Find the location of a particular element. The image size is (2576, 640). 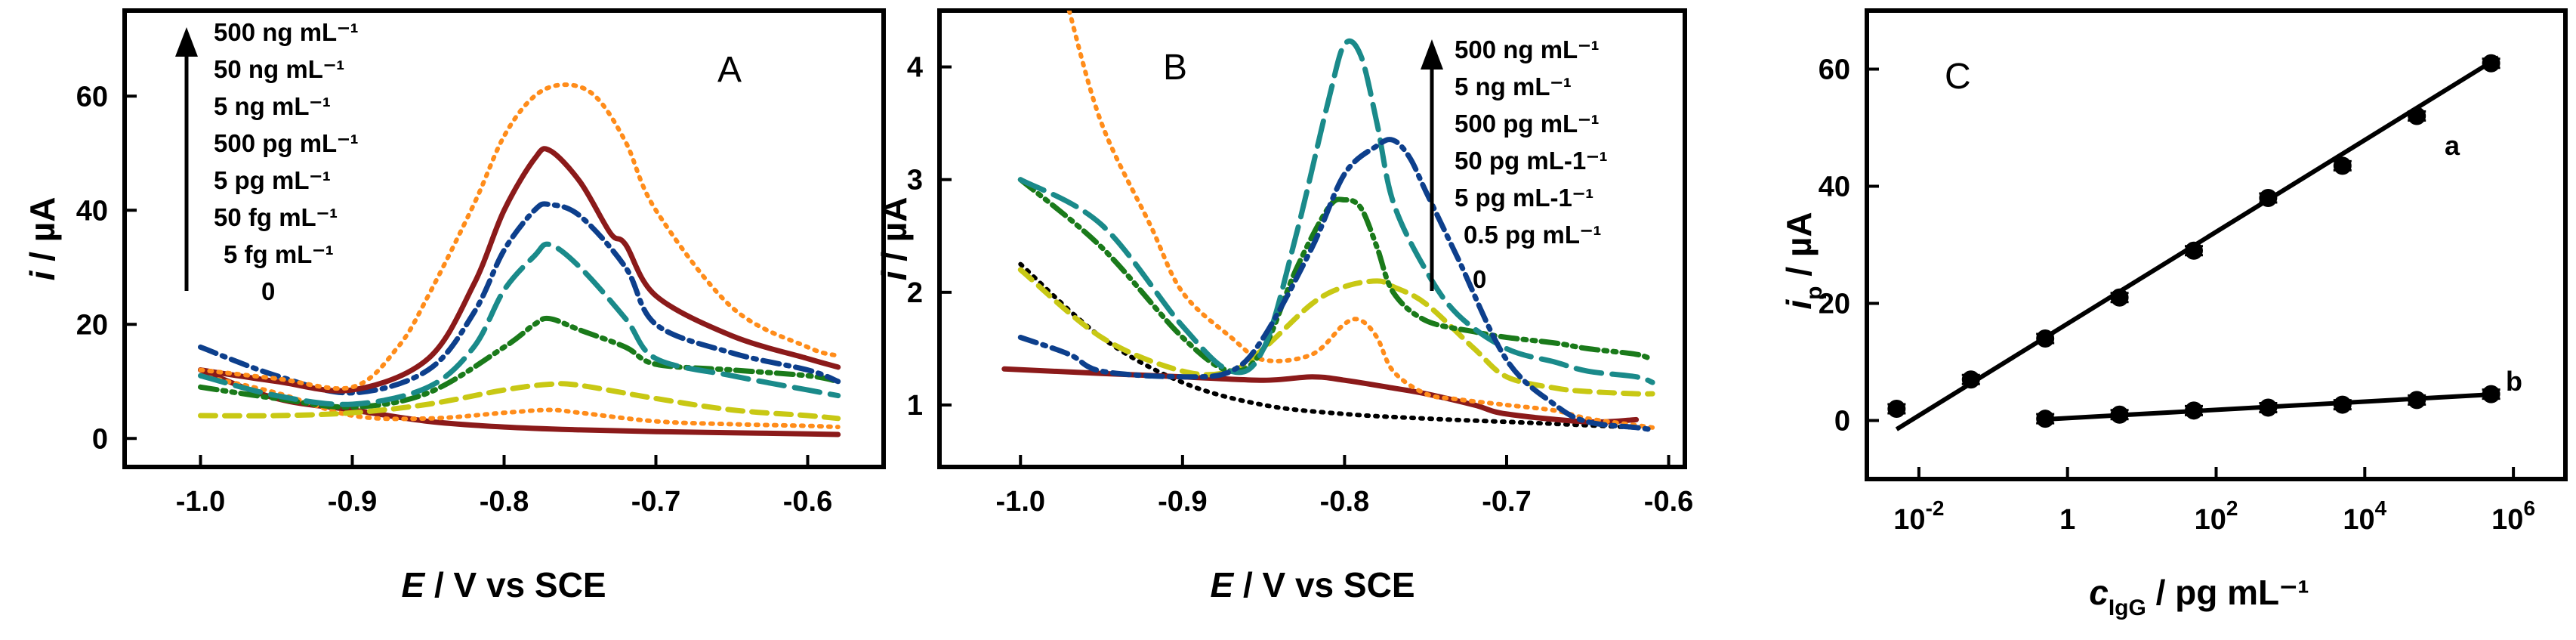

x-tick-label: 10² is located at coordinates (2216, 516).